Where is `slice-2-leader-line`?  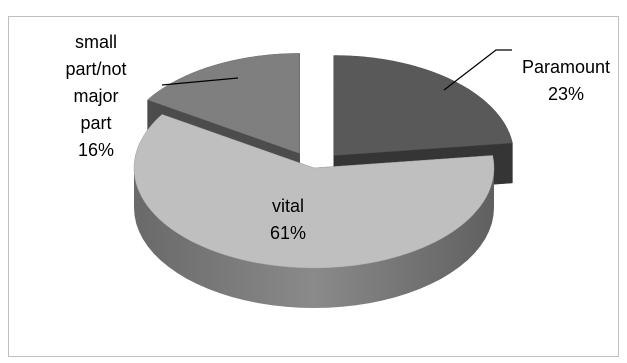
slice-2-leader-line is located at coordinates (200, 81).